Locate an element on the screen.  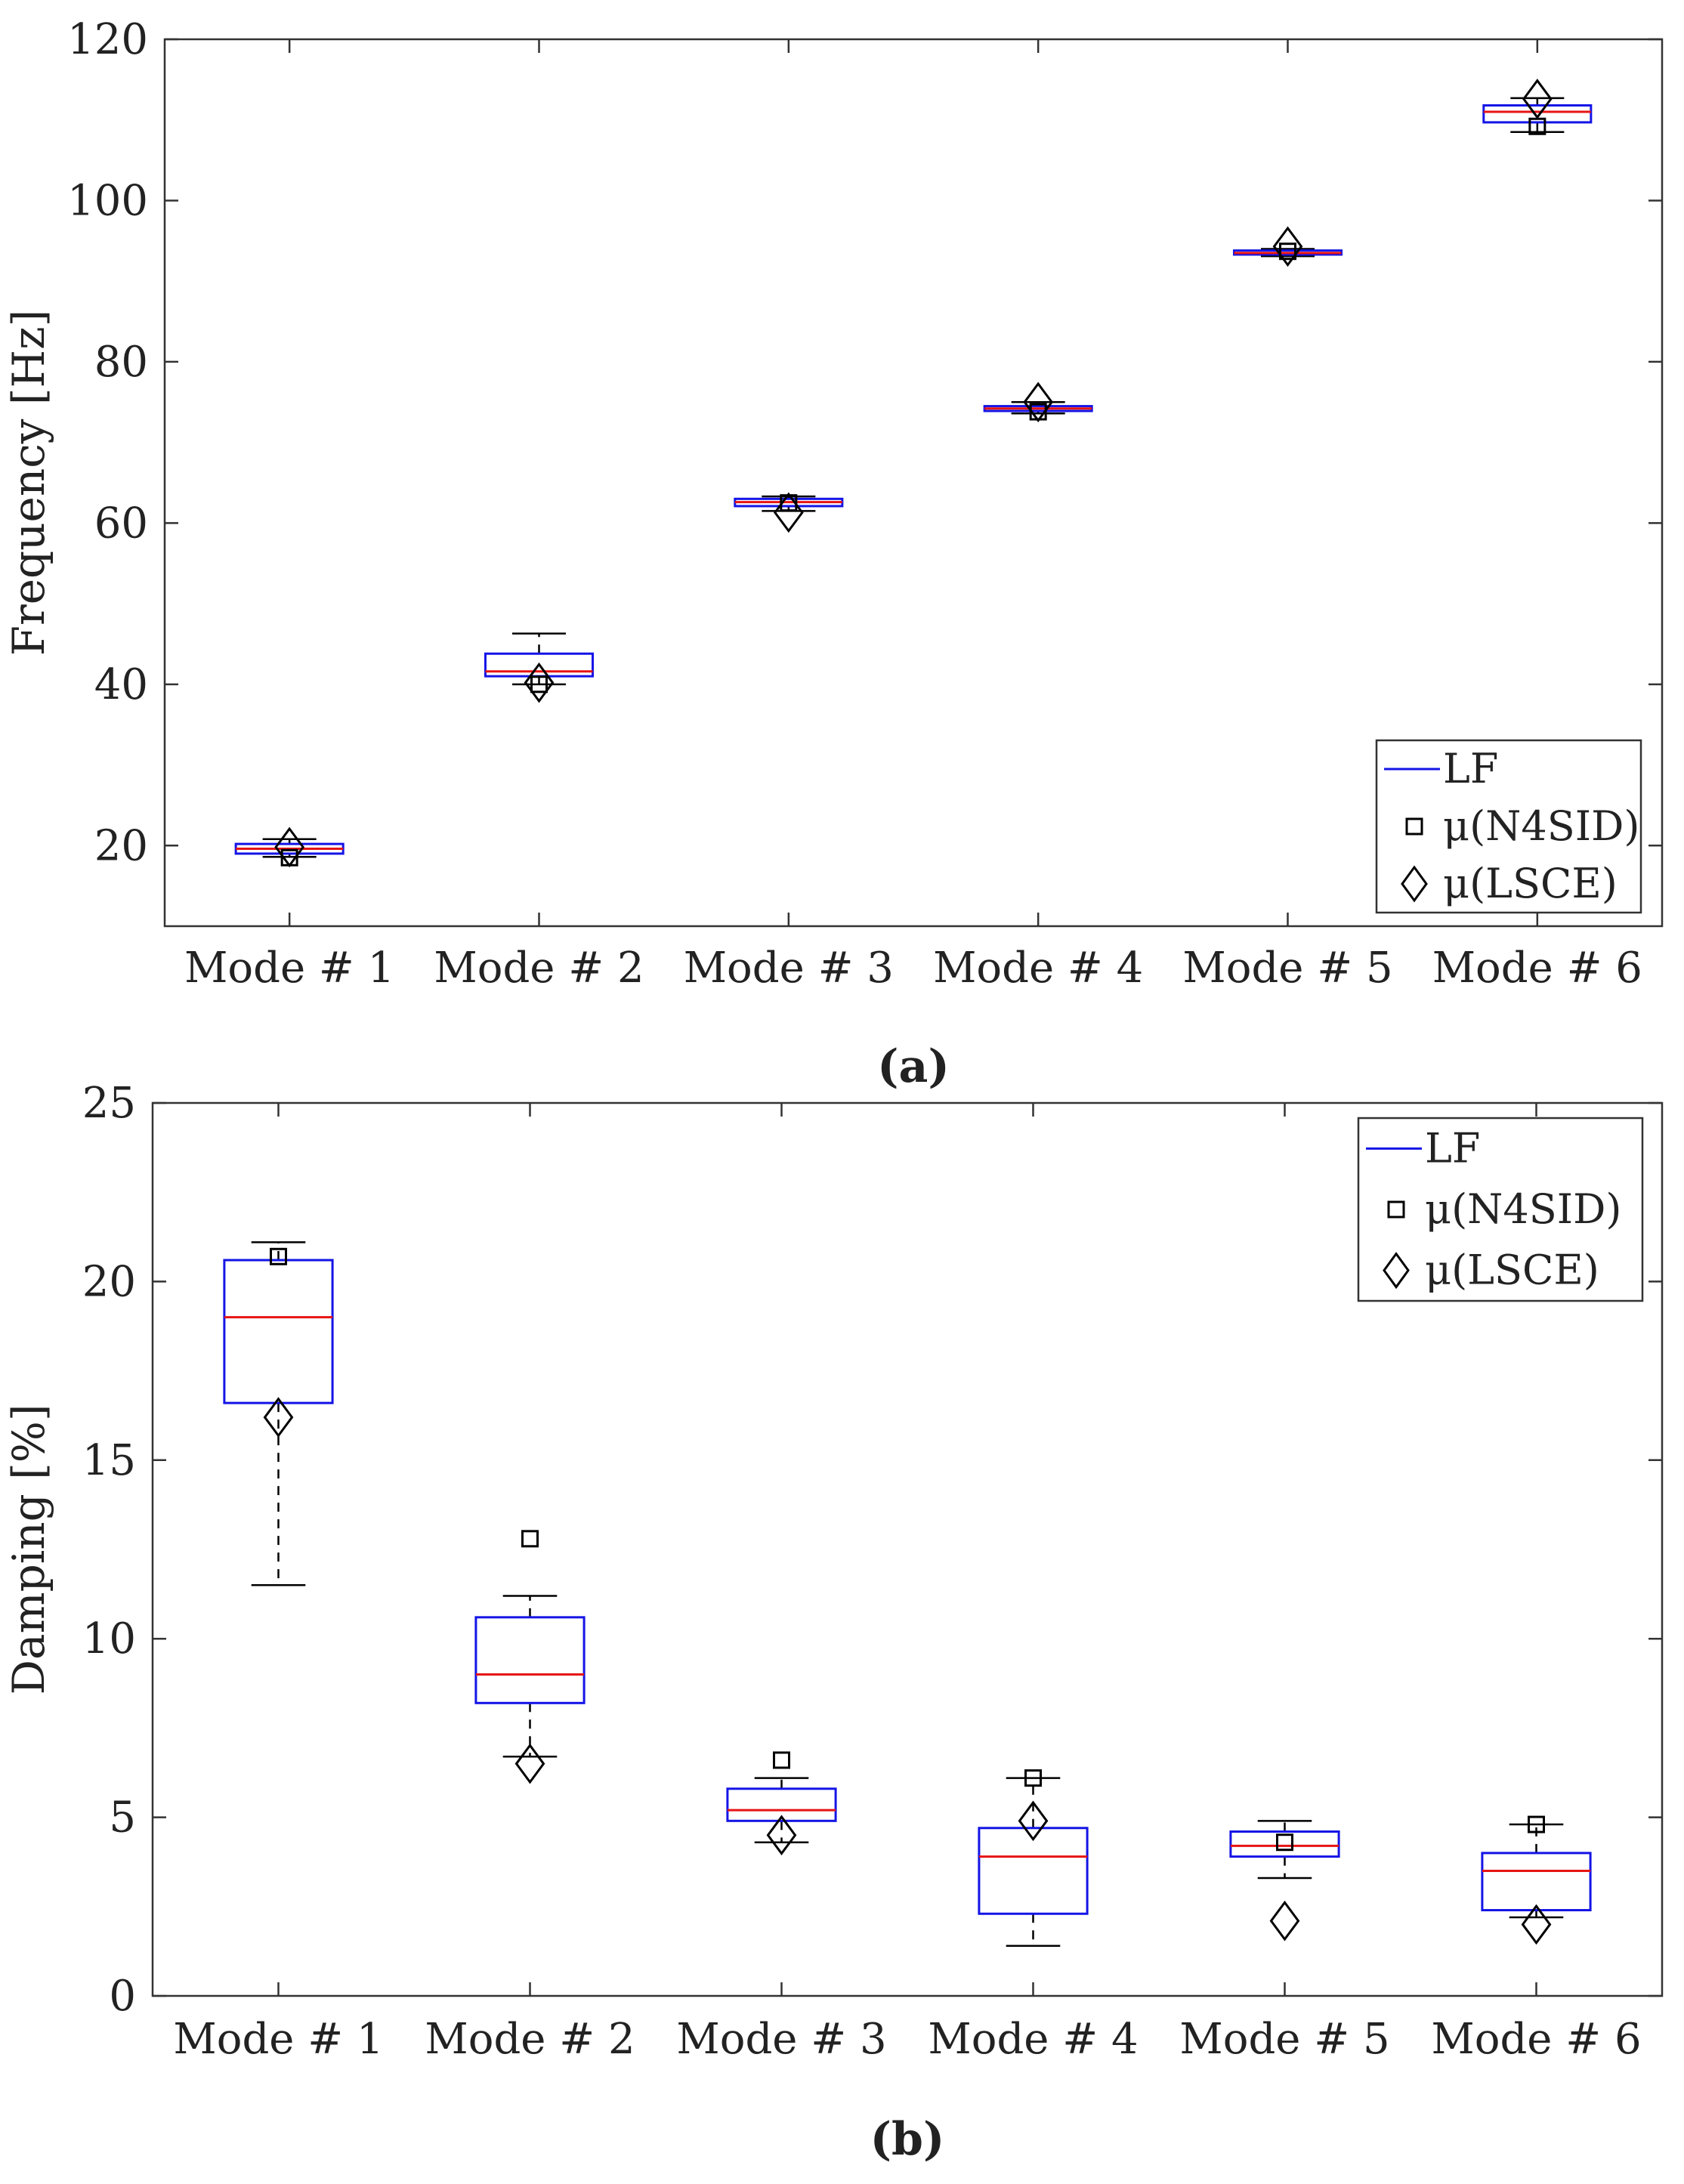
y-axis-label: Damping [%] is located at coordinates (28, 1549).